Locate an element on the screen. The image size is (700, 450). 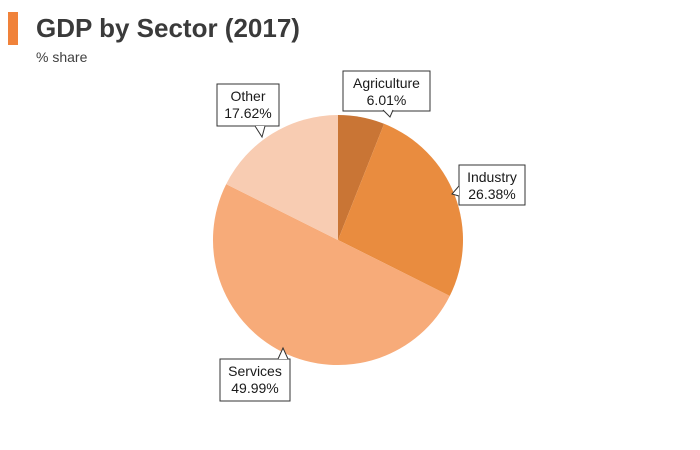
slice-name-label: Other is located at coordinates (247, 96).